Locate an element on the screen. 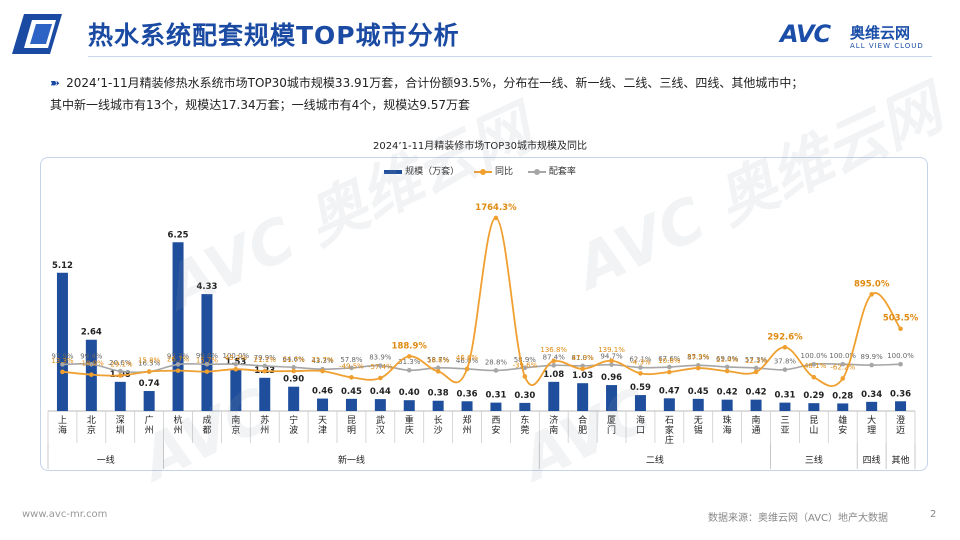  series-line-rate is located at coordinates (481, 368).